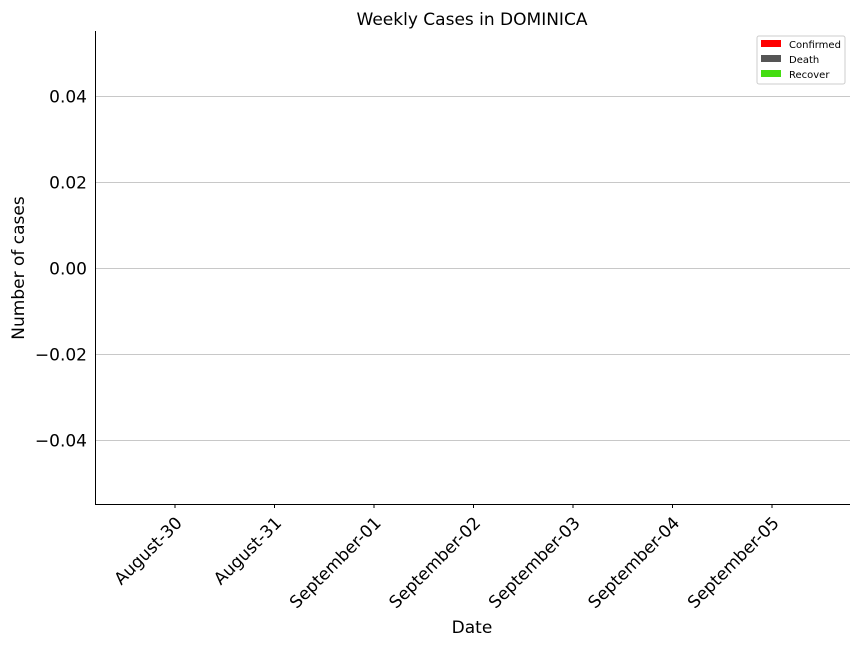 This screenshot has width=864, height=648. I want to click on y-tick-label: −0.04, so click(61, 442).